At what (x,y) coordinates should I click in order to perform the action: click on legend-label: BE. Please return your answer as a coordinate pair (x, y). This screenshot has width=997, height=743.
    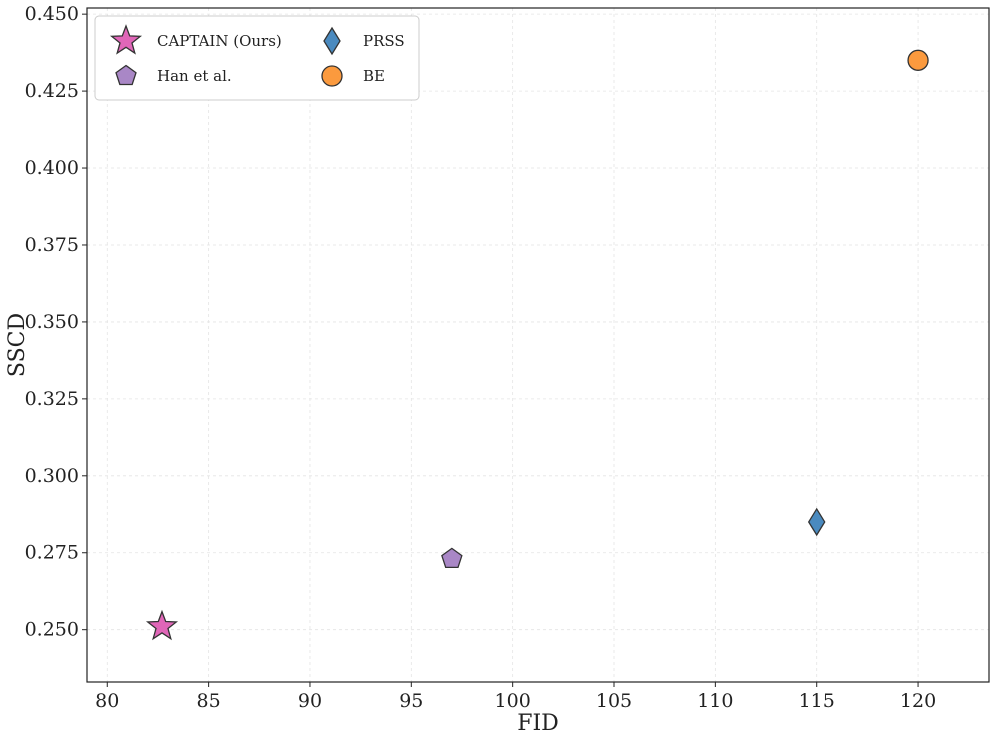
    Looking at the image, I should click on (374, 76).